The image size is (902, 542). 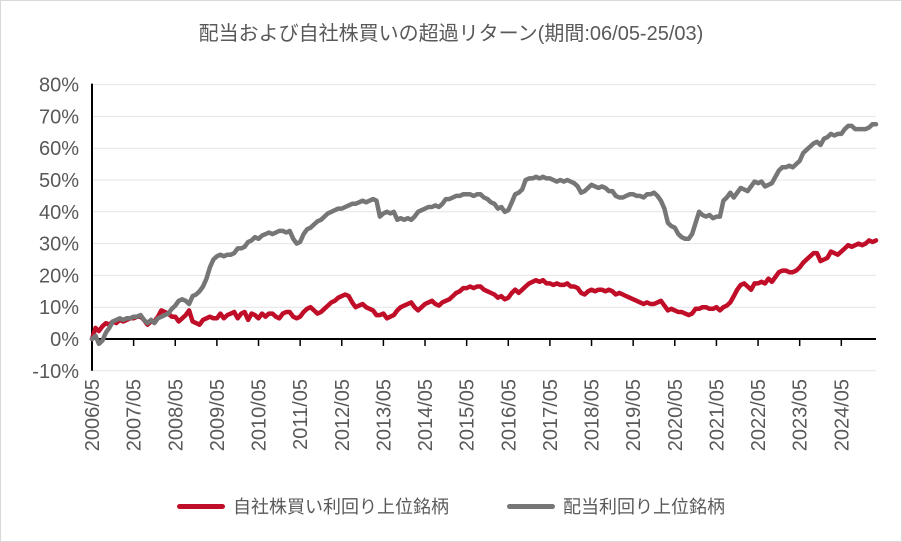 I want to click on legend-item-dividend: 配当利回り上位銘柄, so click(x=616, y=506).